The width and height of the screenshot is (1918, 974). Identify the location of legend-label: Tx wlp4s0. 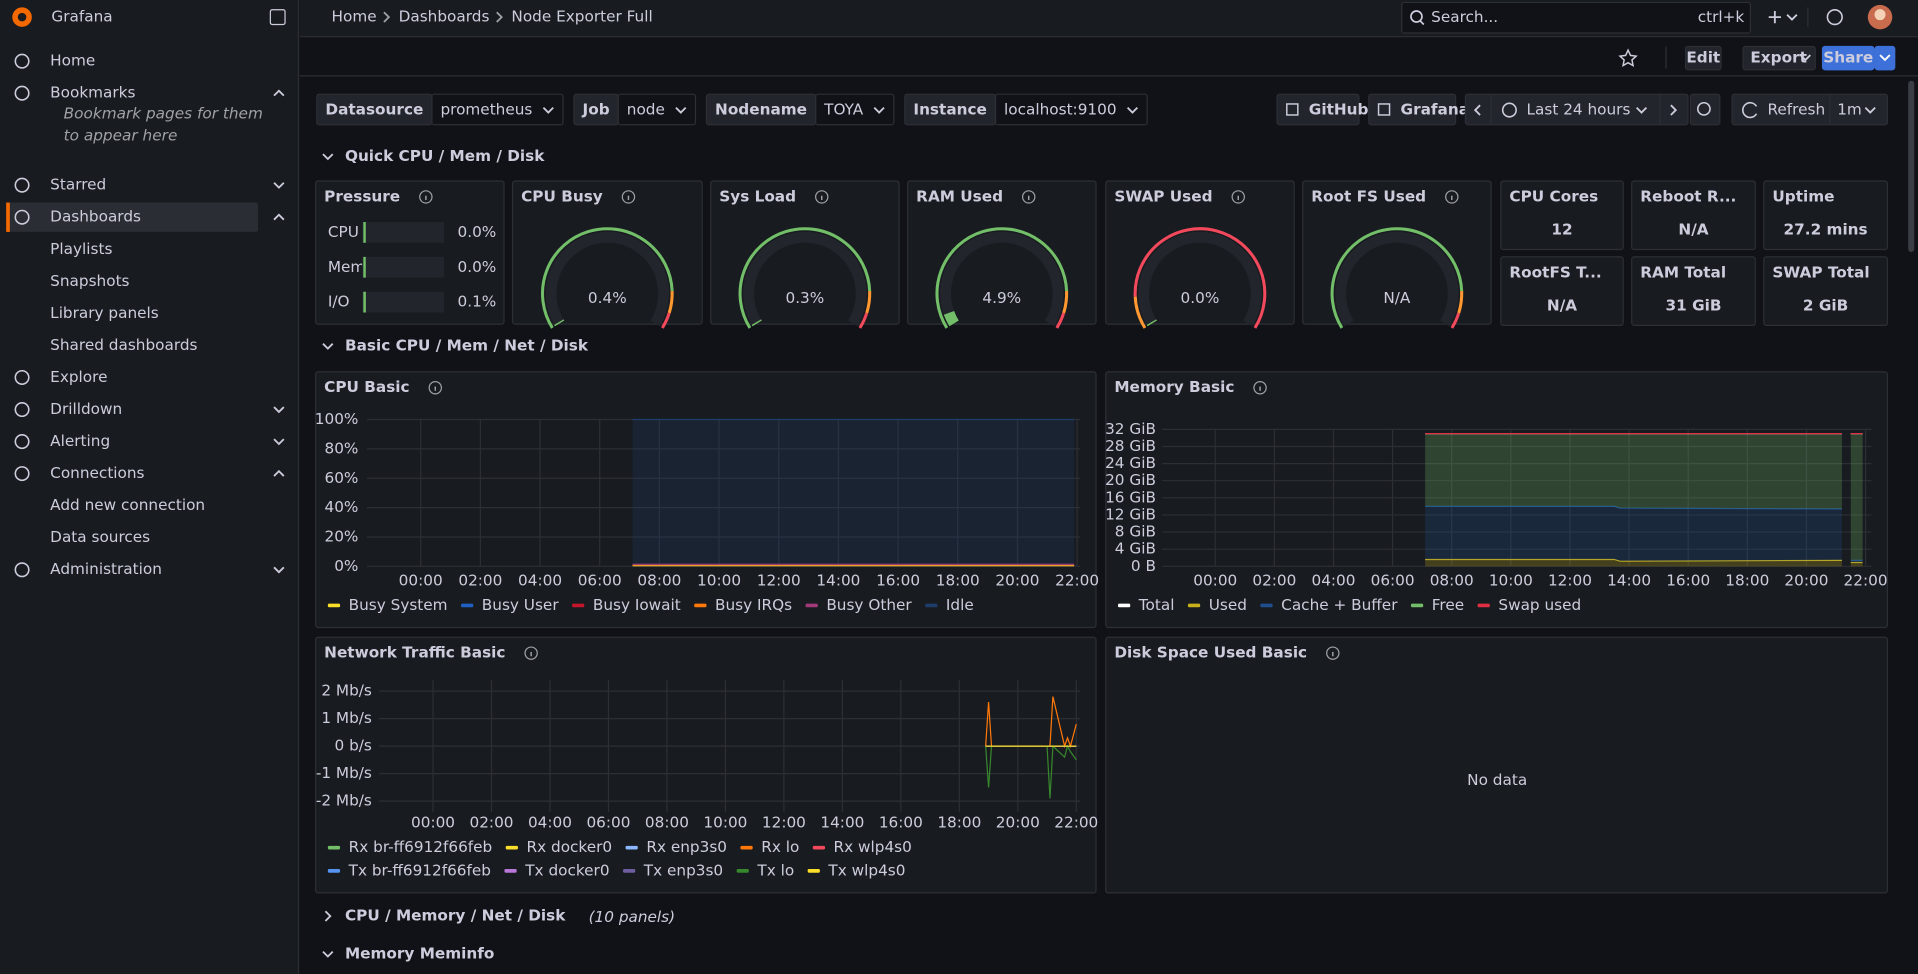
(866, 870).